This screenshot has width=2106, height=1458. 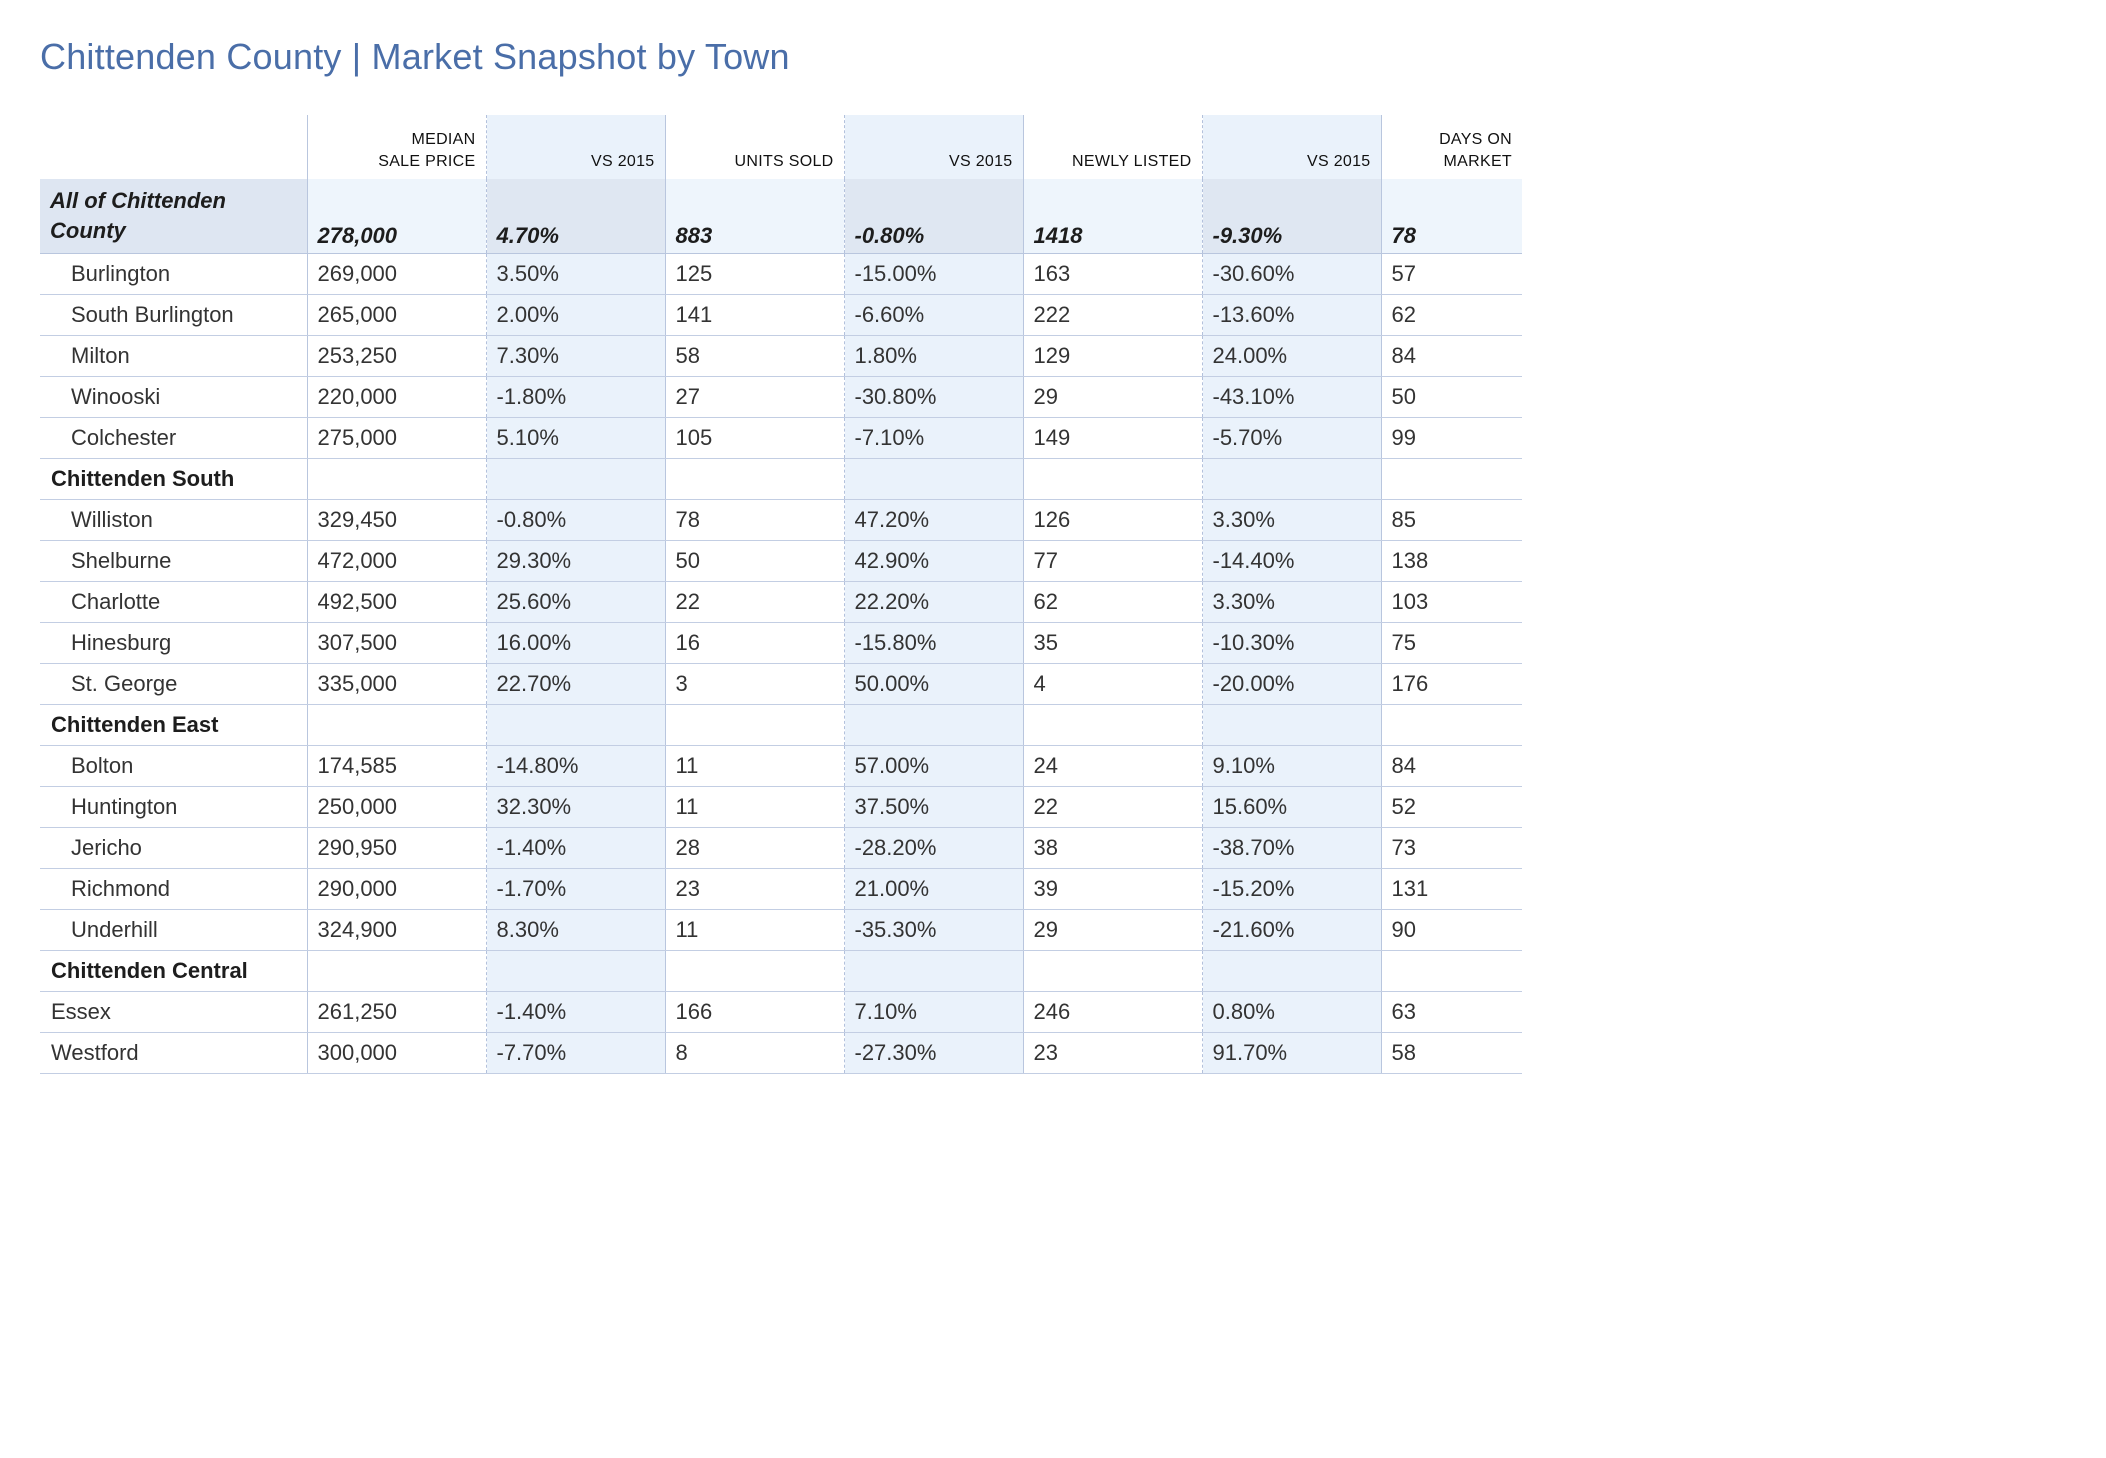 What do you see at coordinates (1291, 766) in the screenshot?
I see `vs-2015-listed-cell: 9.10%` at bounding box center [1291, 766].